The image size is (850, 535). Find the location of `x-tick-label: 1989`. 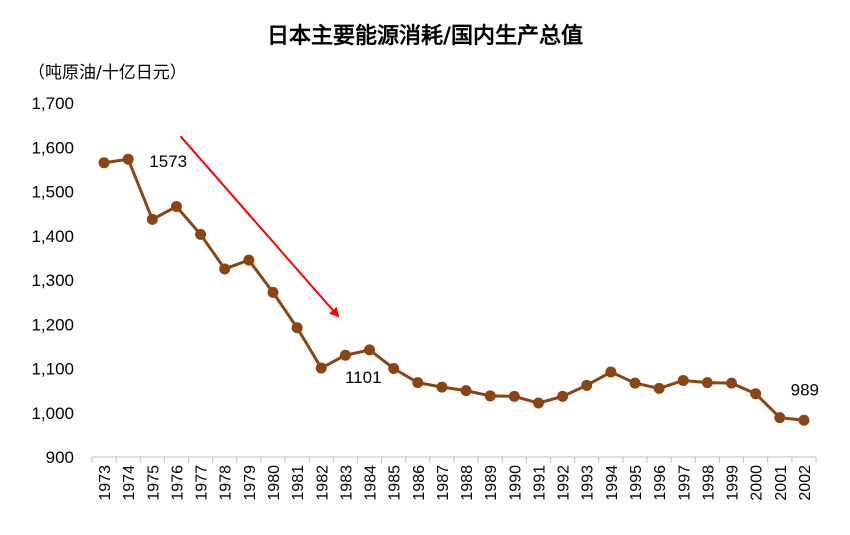

x-tick-label: 1989 is located at coordinates (491, 483).